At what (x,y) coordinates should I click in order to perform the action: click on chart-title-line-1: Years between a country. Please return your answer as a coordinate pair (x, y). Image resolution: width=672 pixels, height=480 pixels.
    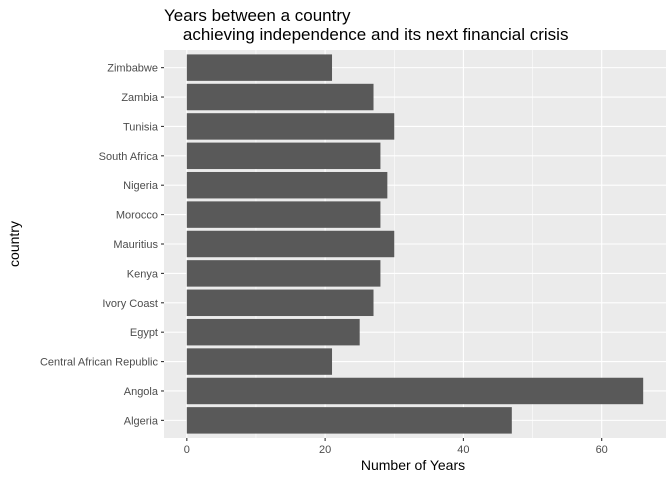
    Looking at the image, I should click on (257, 15).